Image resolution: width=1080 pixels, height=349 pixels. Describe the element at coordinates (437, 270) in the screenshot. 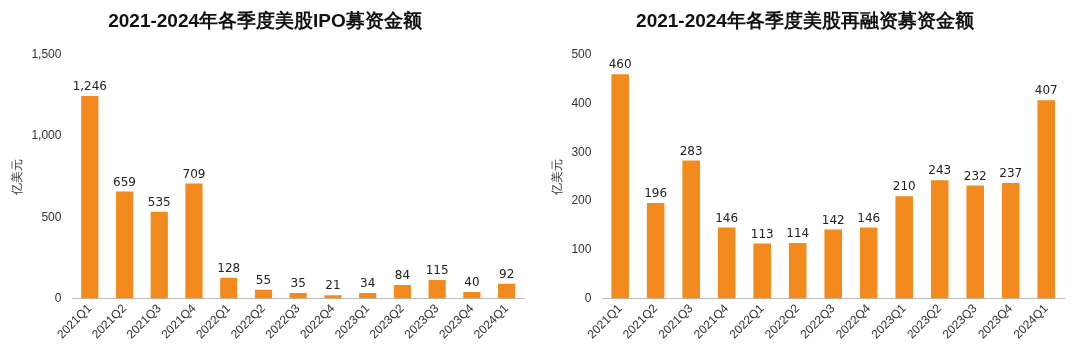

I see `data-label: 115` at that location.